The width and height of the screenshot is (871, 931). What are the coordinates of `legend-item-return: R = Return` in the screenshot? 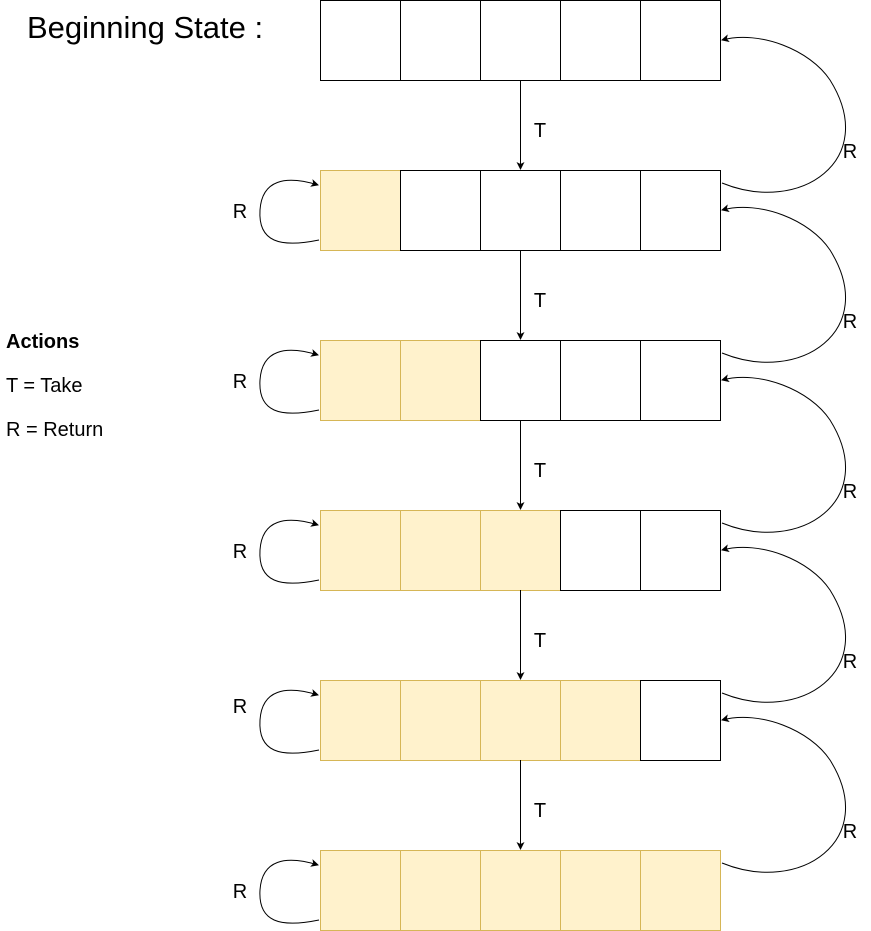 It's located at (55, 430).